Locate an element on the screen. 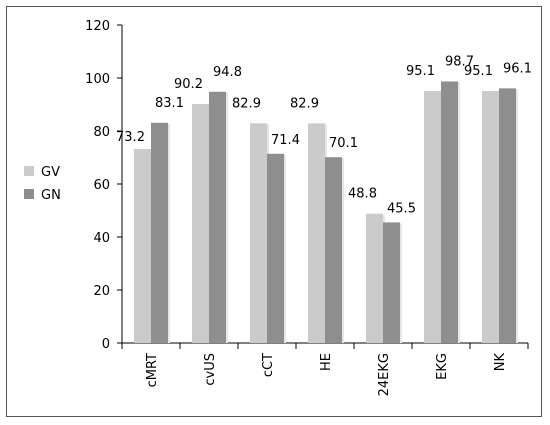 The height and width of the screenshot is (425, 550). bar-gn-cct is located at coordinates (275, 248).